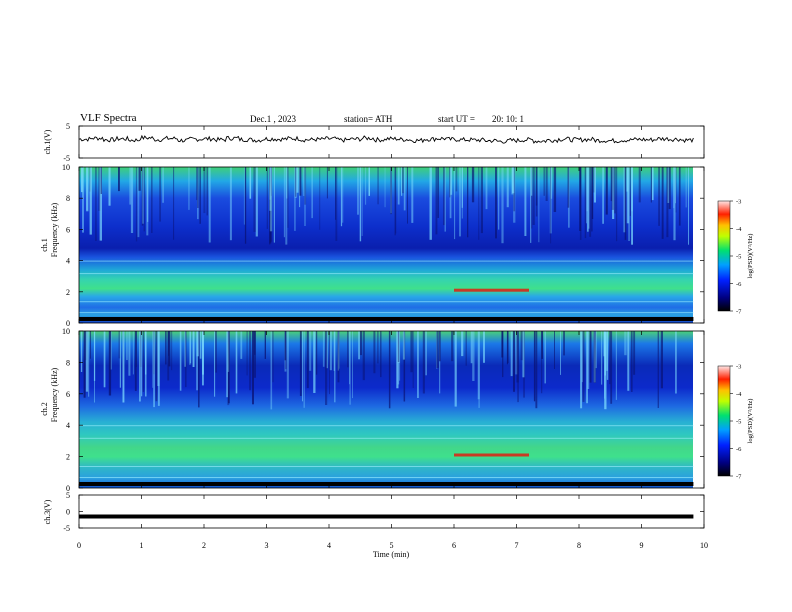  Describe the element at coordinates (267, 545) in the screenshot. I see `x-tick-label: 3` at that location.